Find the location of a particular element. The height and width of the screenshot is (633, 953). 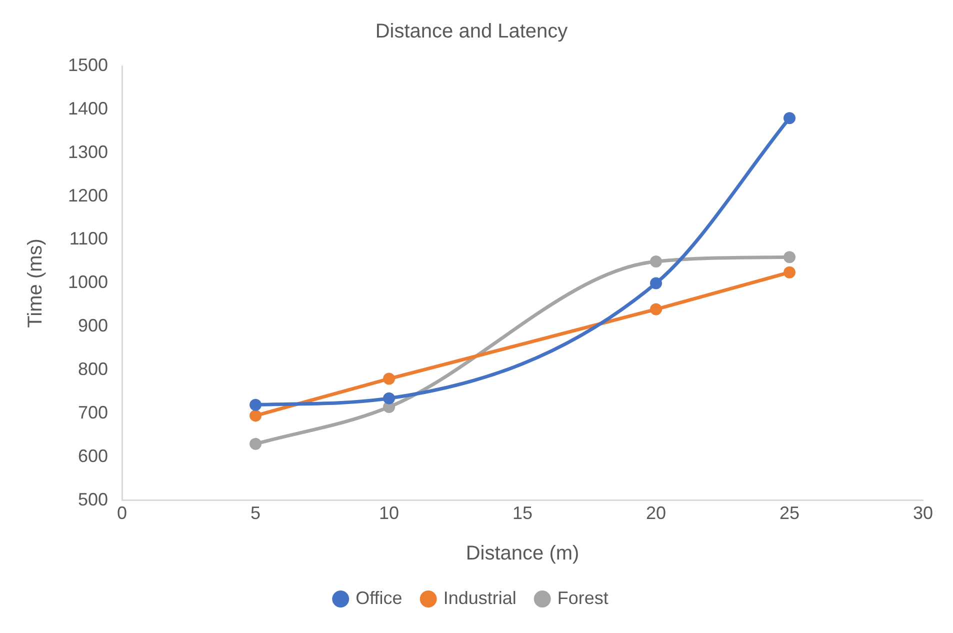

y-tick-label: 800 is located at coordinates (93, 369).